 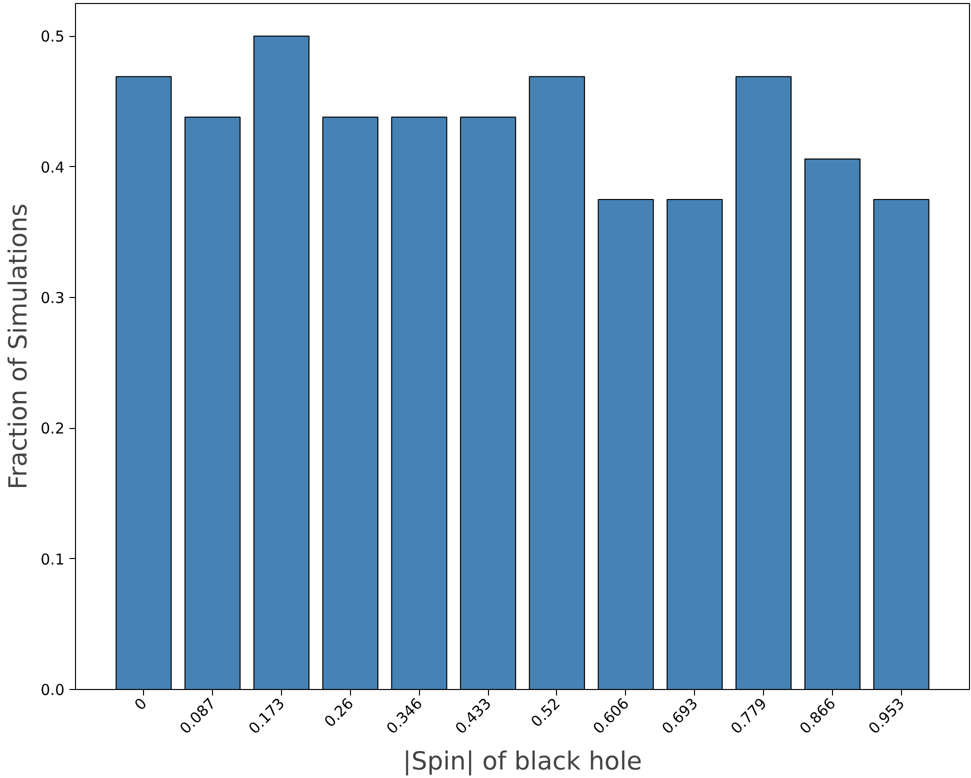 I want to click on y-tick-label: 0.3, so click(x=52, y=298).